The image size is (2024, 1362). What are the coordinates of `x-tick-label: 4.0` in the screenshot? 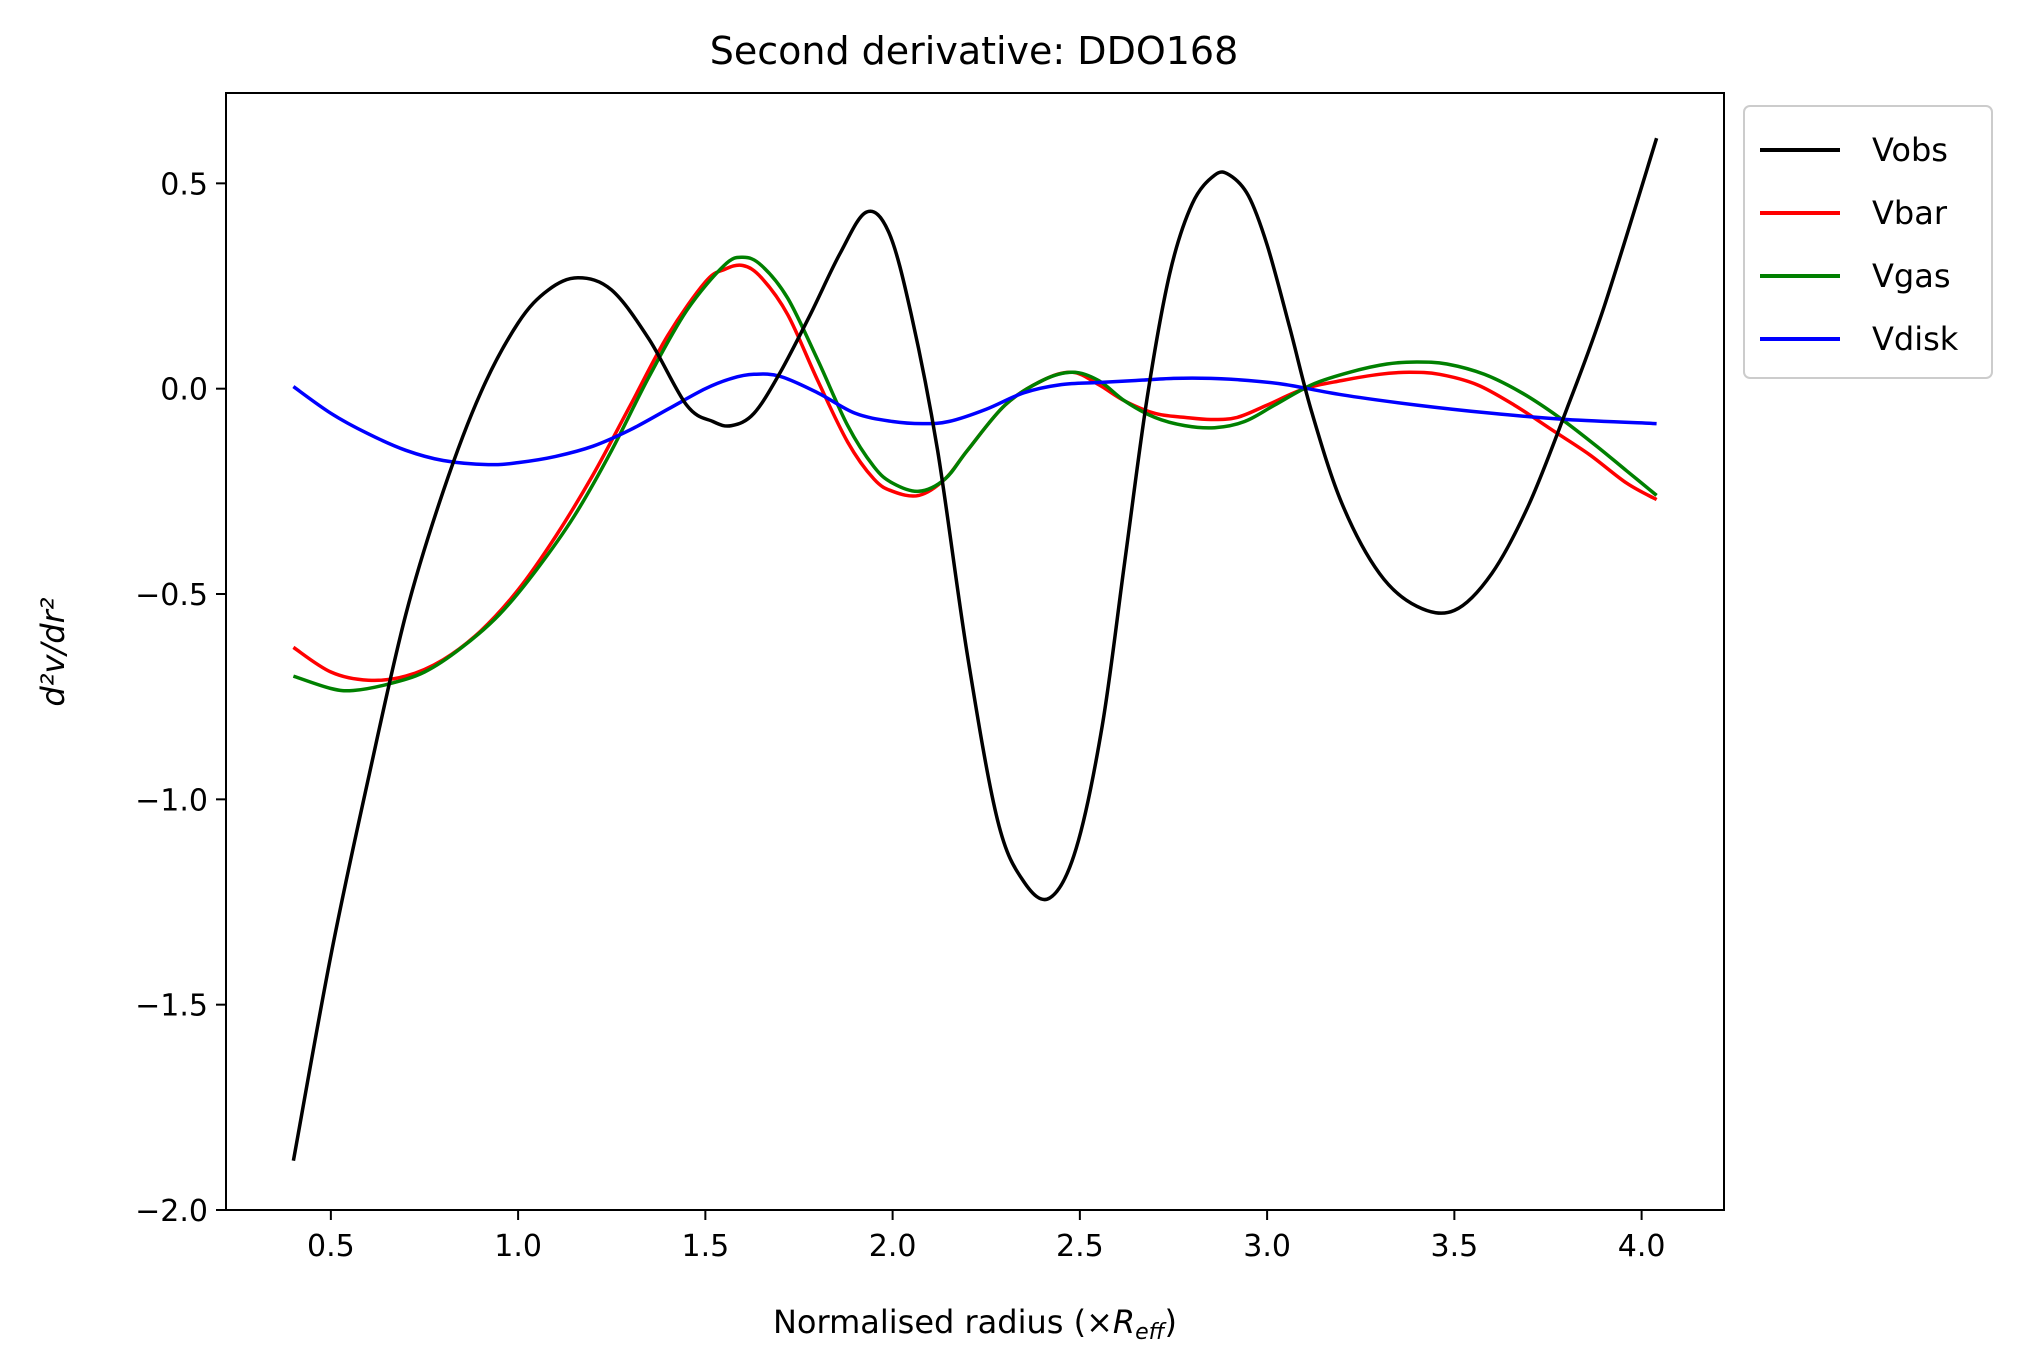 It's located at (1642, 1246).